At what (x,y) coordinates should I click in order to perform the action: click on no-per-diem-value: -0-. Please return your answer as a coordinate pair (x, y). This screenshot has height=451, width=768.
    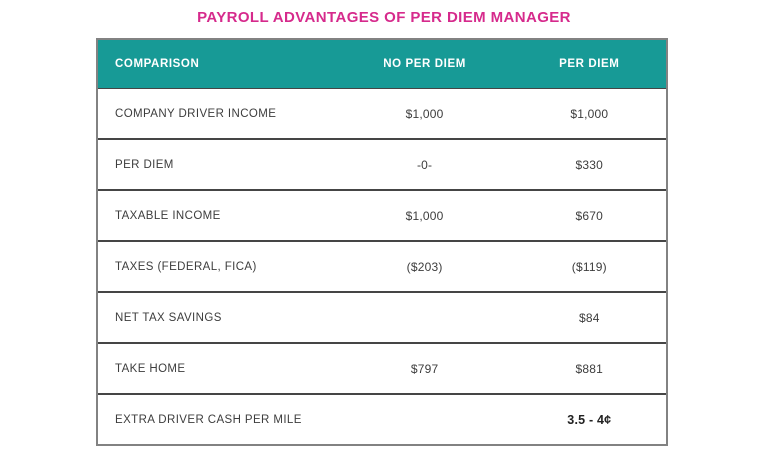
    Looking at the image, I should click on (424, 164).